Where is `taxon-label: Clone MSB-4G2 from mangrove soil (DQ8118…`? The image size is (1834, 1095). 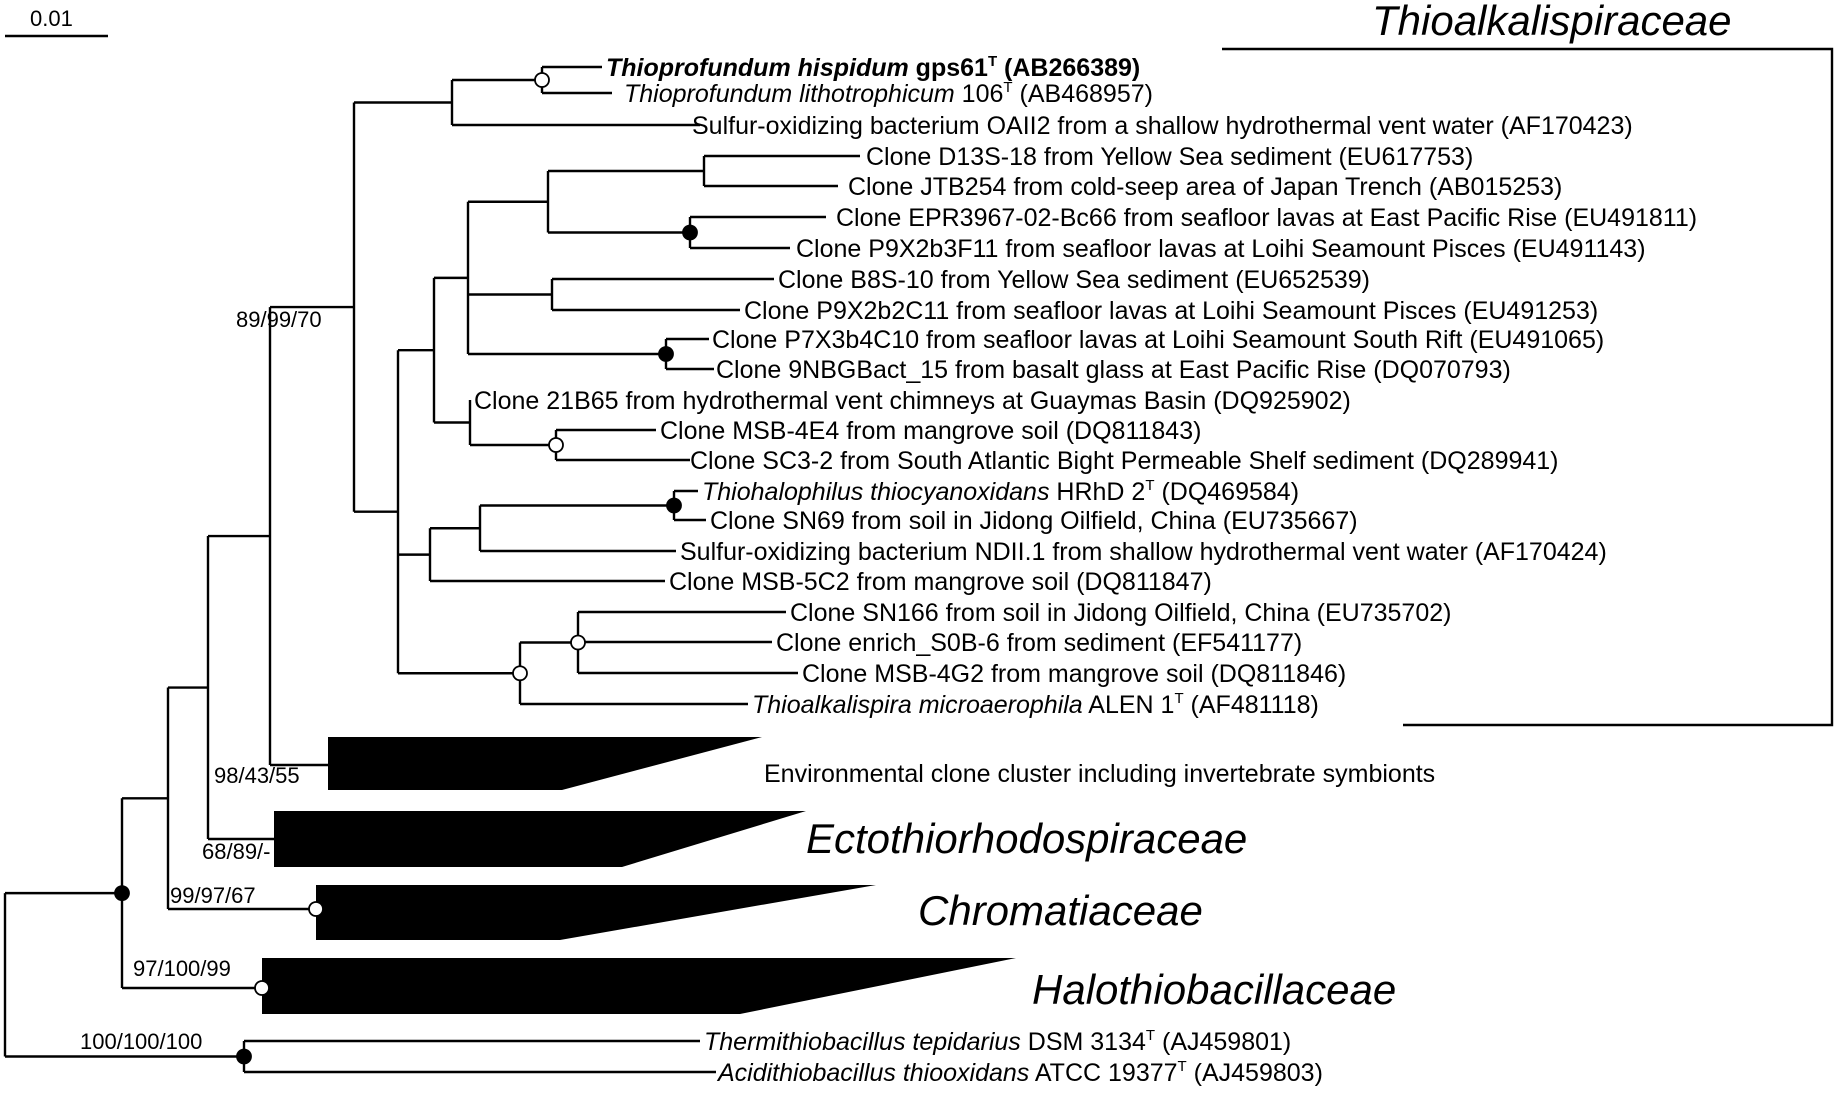 taxon-label: Clone MSB-4G2 from mangrove soil (DQ8118… is located at coordinates (1074, 674).